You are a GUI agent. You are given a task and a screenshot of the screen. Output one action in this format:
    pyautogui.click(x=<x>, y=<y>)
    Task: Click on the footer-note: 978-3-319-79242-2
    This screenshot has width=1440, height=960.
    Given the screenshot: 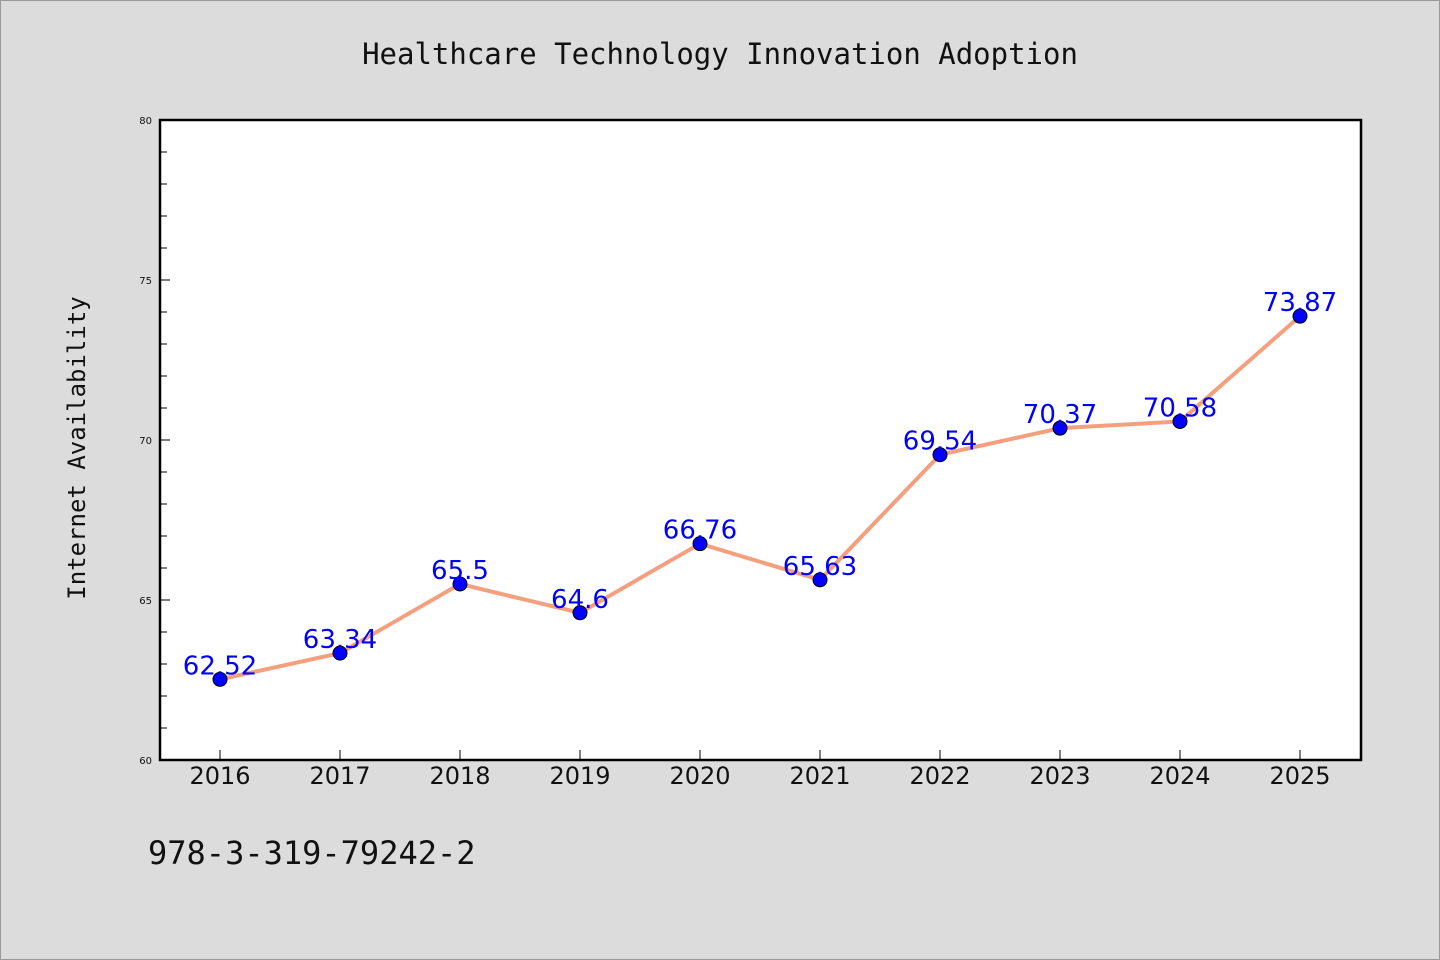 What is the action you would take?
    pyautogui.click(x=312, y=853)
    